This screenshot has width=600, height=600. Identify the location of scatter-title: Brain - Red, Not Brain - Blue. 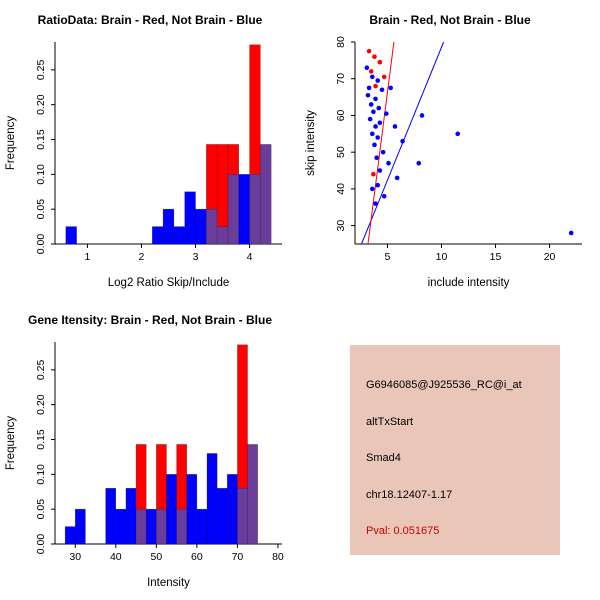
(450, 20).